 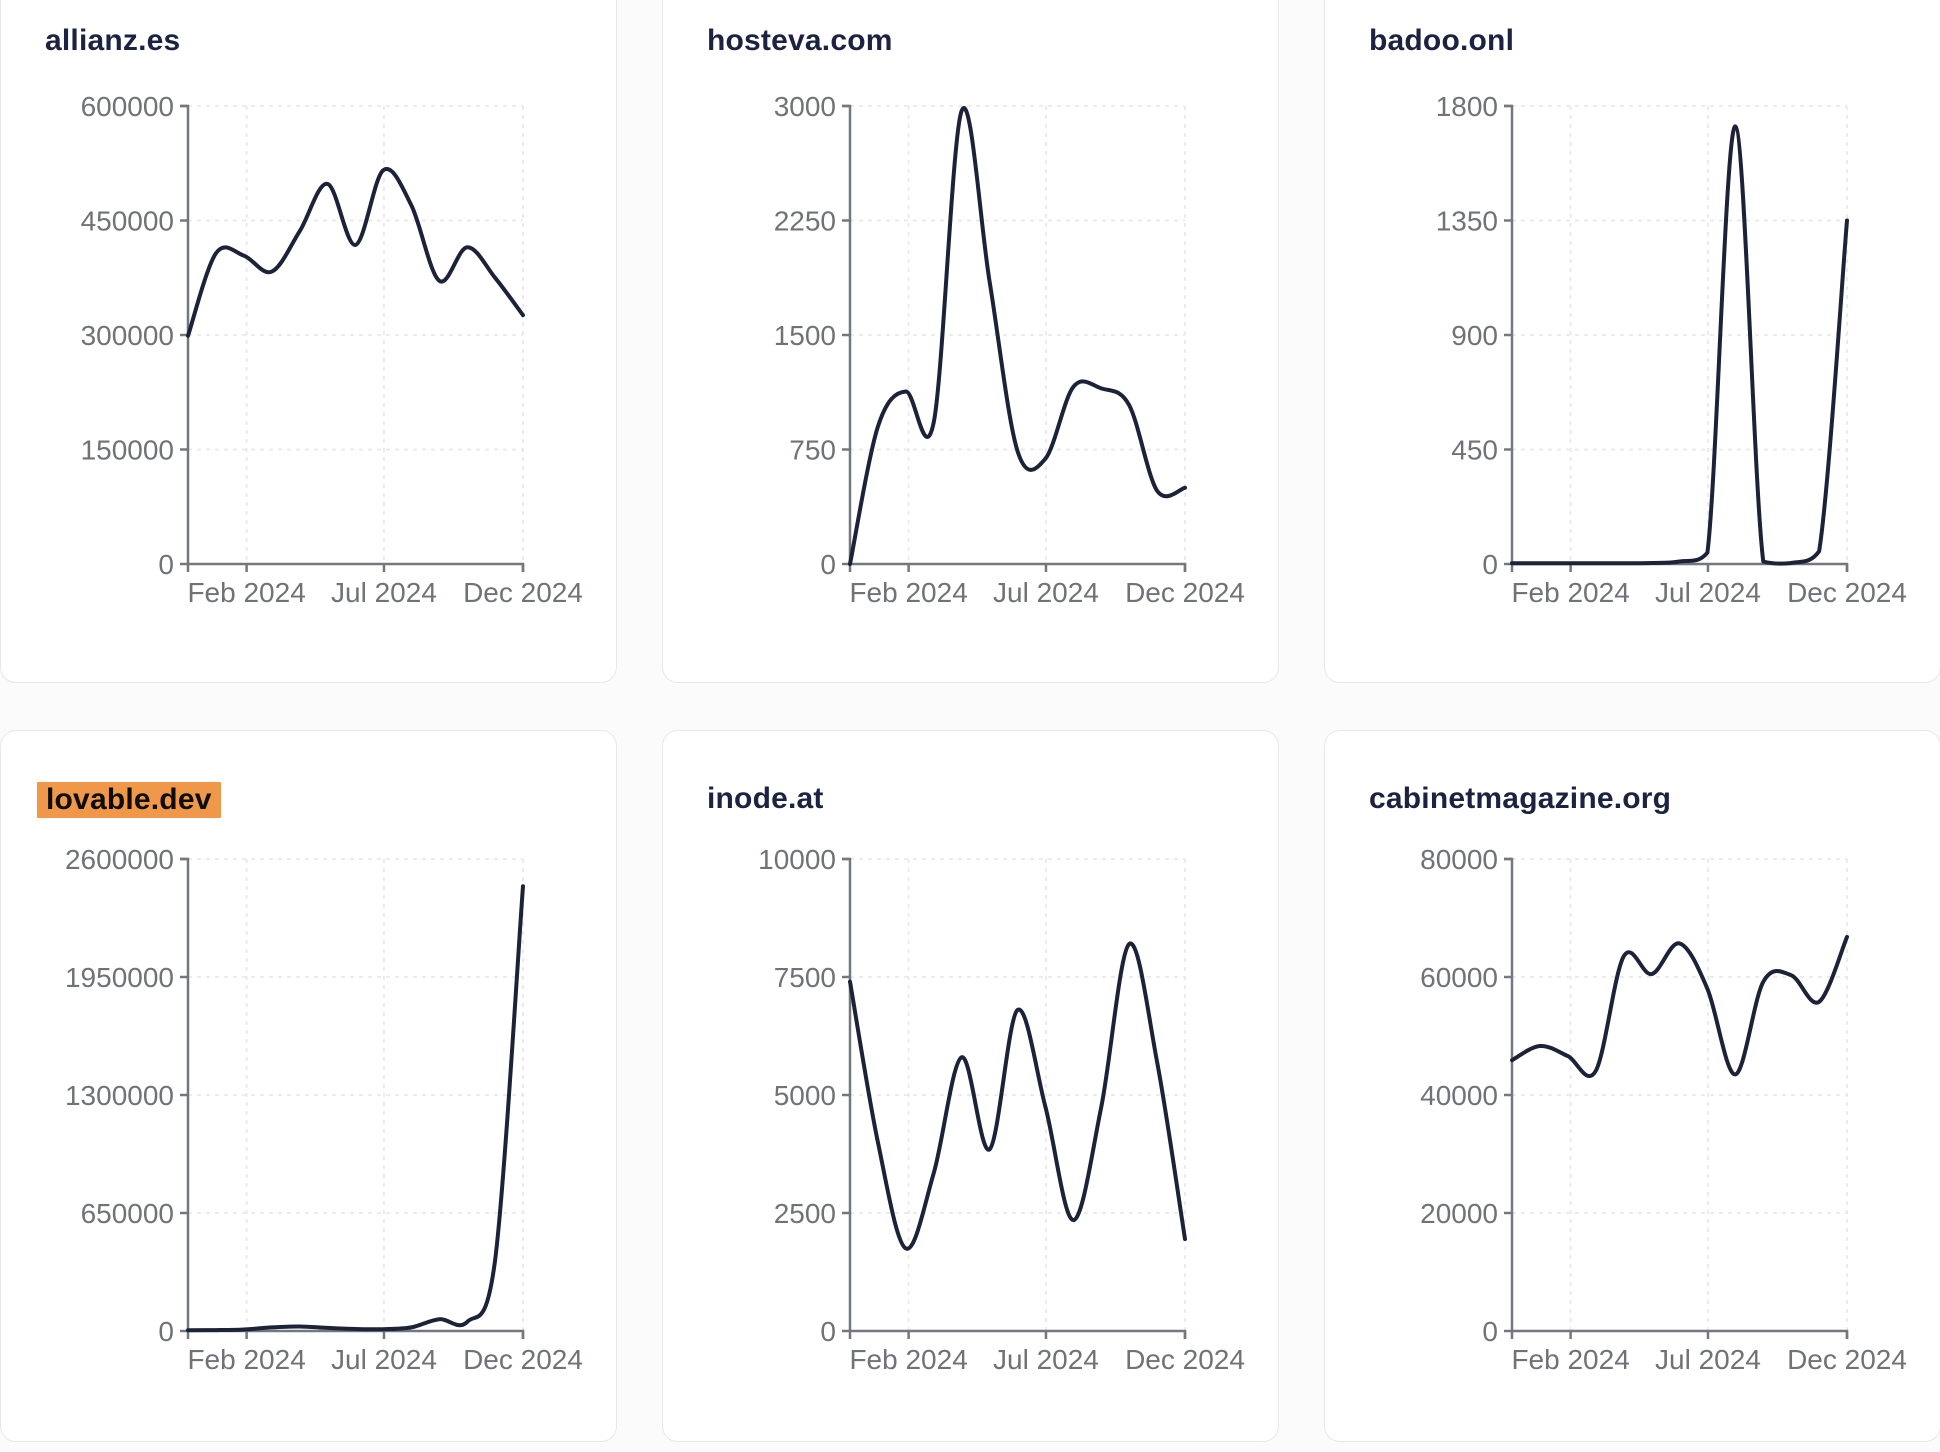 What do you see at coordinates (1474, 335) in the screenshot?
I see `y-axis-tick-label: 900` at bounding box center [1474, 335].